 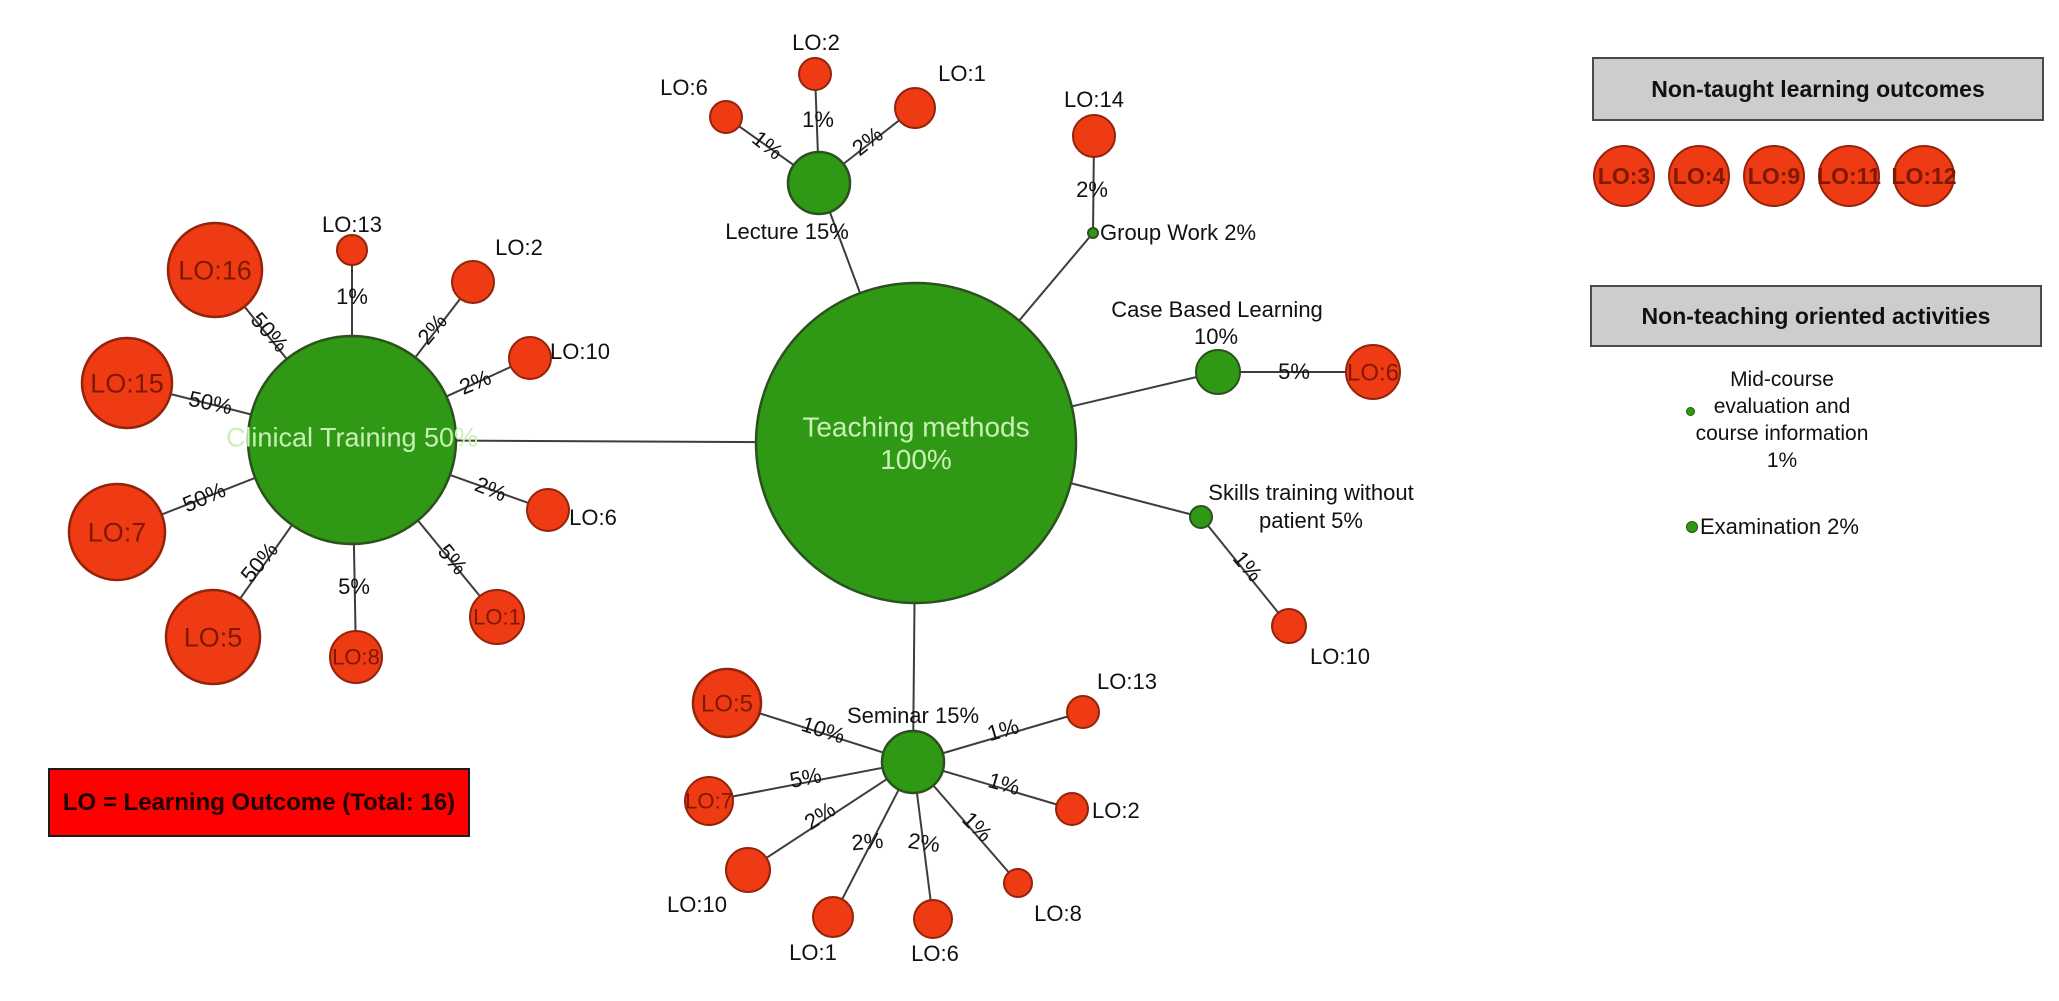 What do you see at coordinates (1699, 176) in the screenshot?
I see `nontaught-lo4-circle: LO:4` at bounding box center [1699, 176].